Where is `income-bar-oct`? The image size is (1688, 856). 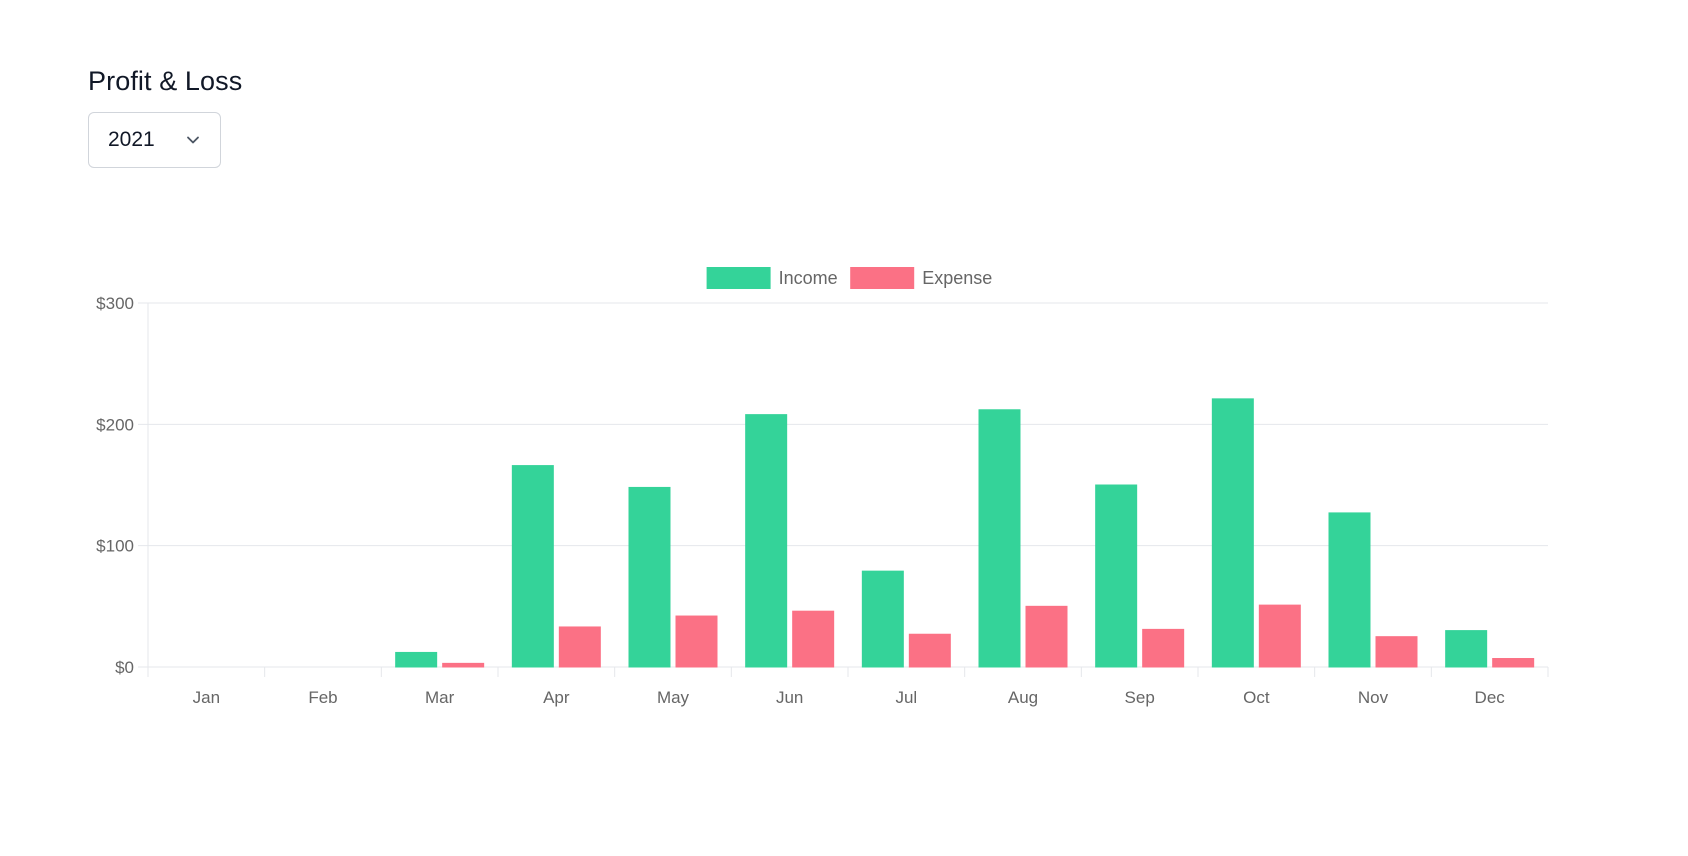 income-bar-oct is located at coordinates (1232, 533).